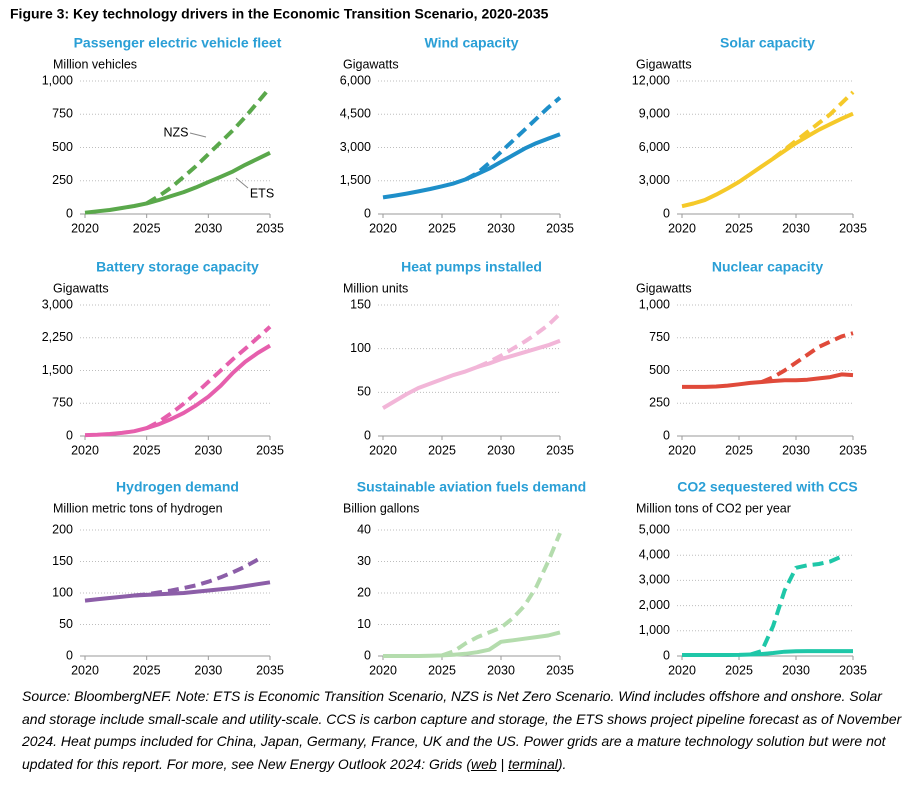 This screenshot has height=785, width=917. I want to click on y-tick-label: 9,000, so click(654, 114).